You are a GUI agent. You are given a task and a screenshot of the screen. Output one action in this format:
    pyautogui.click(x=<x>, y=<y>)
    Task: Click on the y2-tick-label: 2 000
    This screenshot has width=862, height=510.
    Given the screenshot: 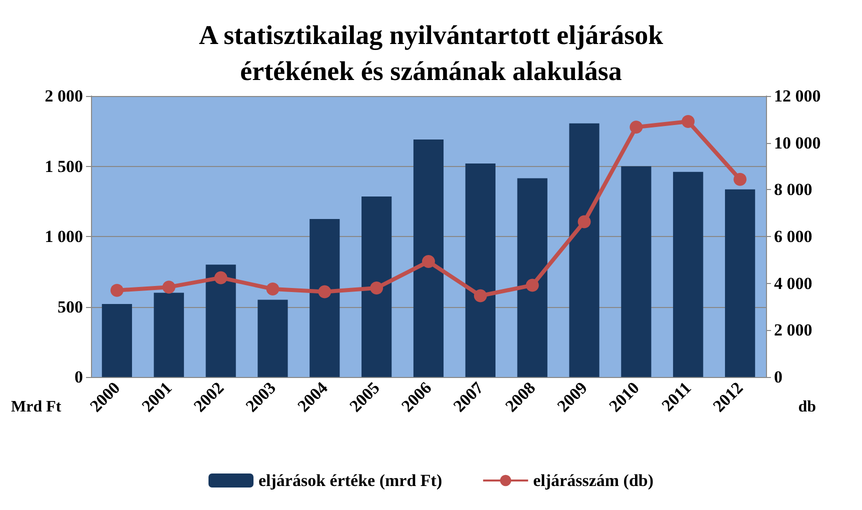 What is the action you would take?
    pyautogui.click(x=793, y=330)
    